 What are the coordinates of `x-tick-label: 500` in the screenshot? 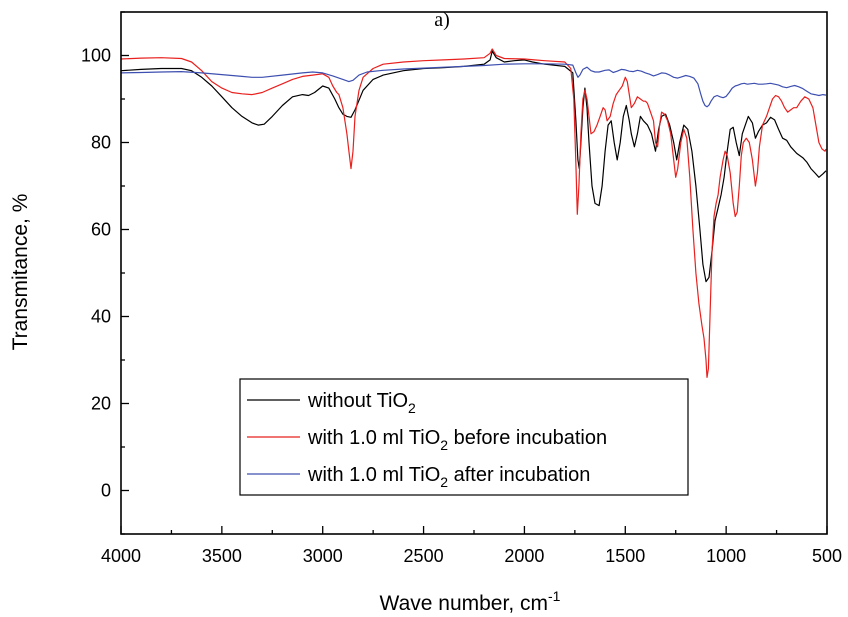 It's located at (827, 556).